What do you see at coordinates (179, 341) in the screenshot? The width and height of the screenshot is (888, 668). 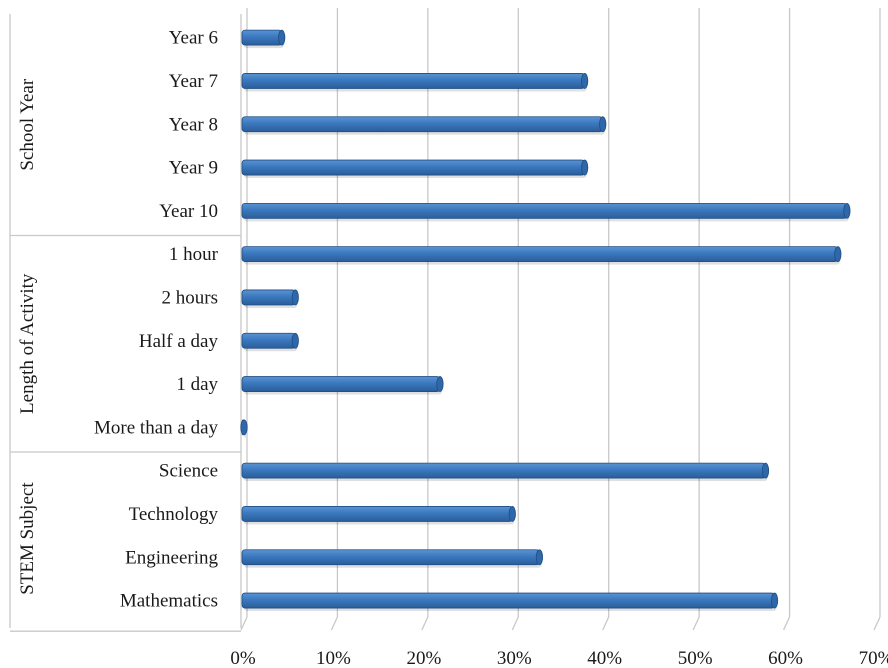 I see `category-label: Half a day` at bounding box center [179, 341].